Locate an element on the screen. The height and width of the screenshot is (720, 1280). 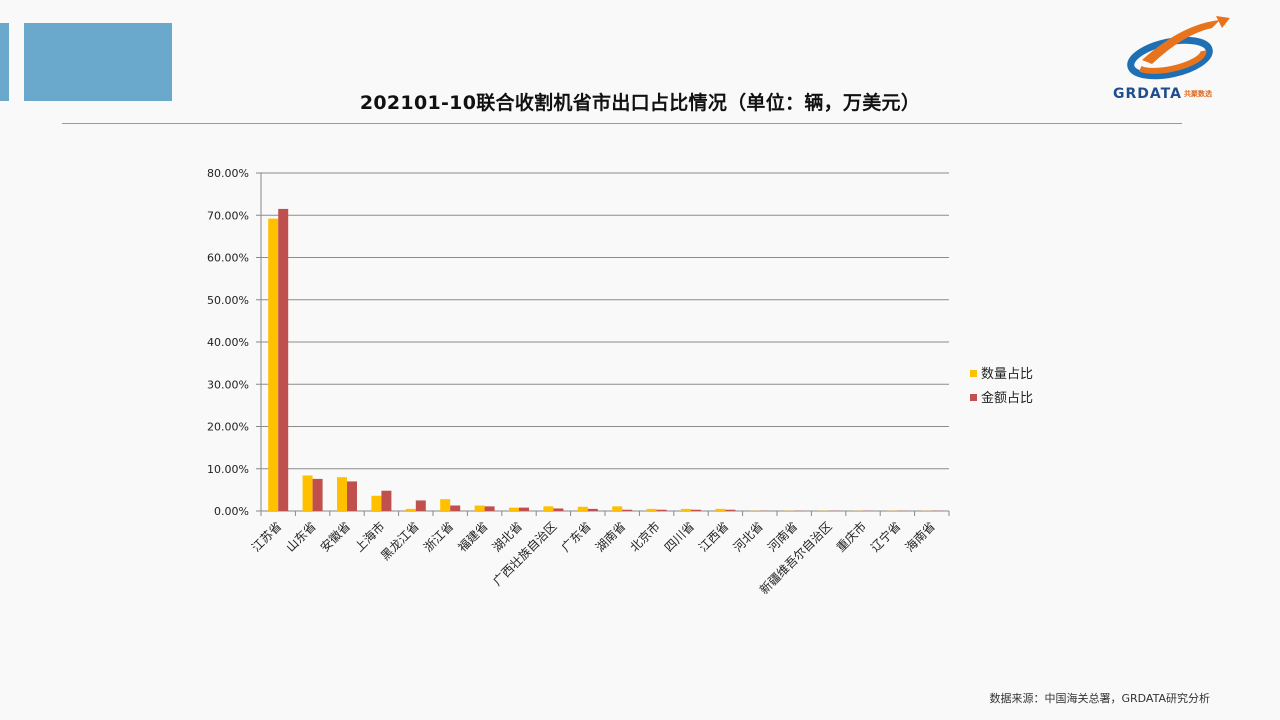
logo-subtitle: 共聚数选 is located at coordinates (1197, 94).